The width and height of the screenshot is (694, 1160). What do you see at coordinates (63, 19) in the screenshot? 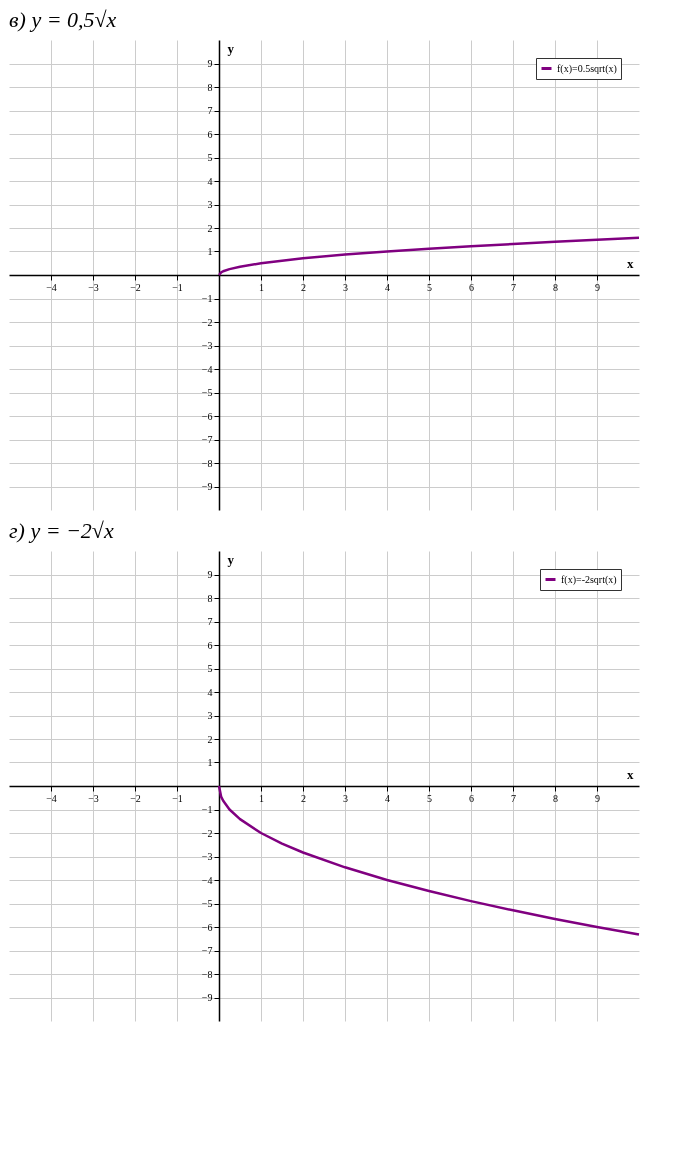
I see `chart-title: в) y = 0,5√x` at bounding box center [63, 19].